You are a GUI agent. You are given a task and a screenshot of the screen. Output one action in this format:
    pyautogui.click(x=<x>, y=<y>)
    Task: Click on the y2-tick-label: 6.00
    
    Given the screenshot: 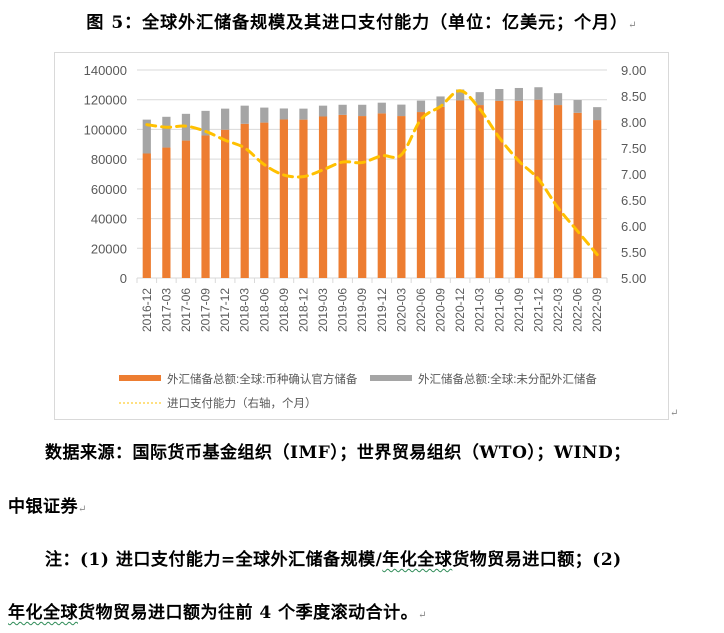 What is the action you would take?
    pyautogui.click(x=633, y=226)
    